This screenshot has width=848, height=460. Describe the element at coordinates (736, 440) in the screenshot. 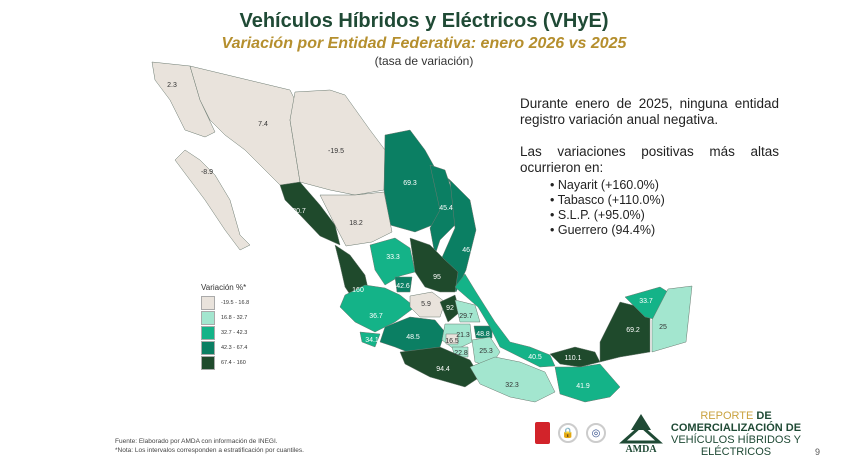

I see `report-line-3: VEHÍCULOS HÍBRIDOS Y` at that location.